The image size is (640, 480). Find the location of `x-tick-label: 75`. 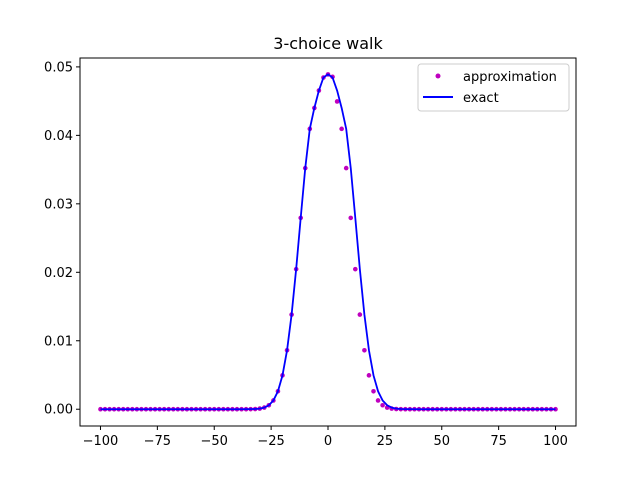

x-tick-label: 75 is located at coordinates (498, 441).